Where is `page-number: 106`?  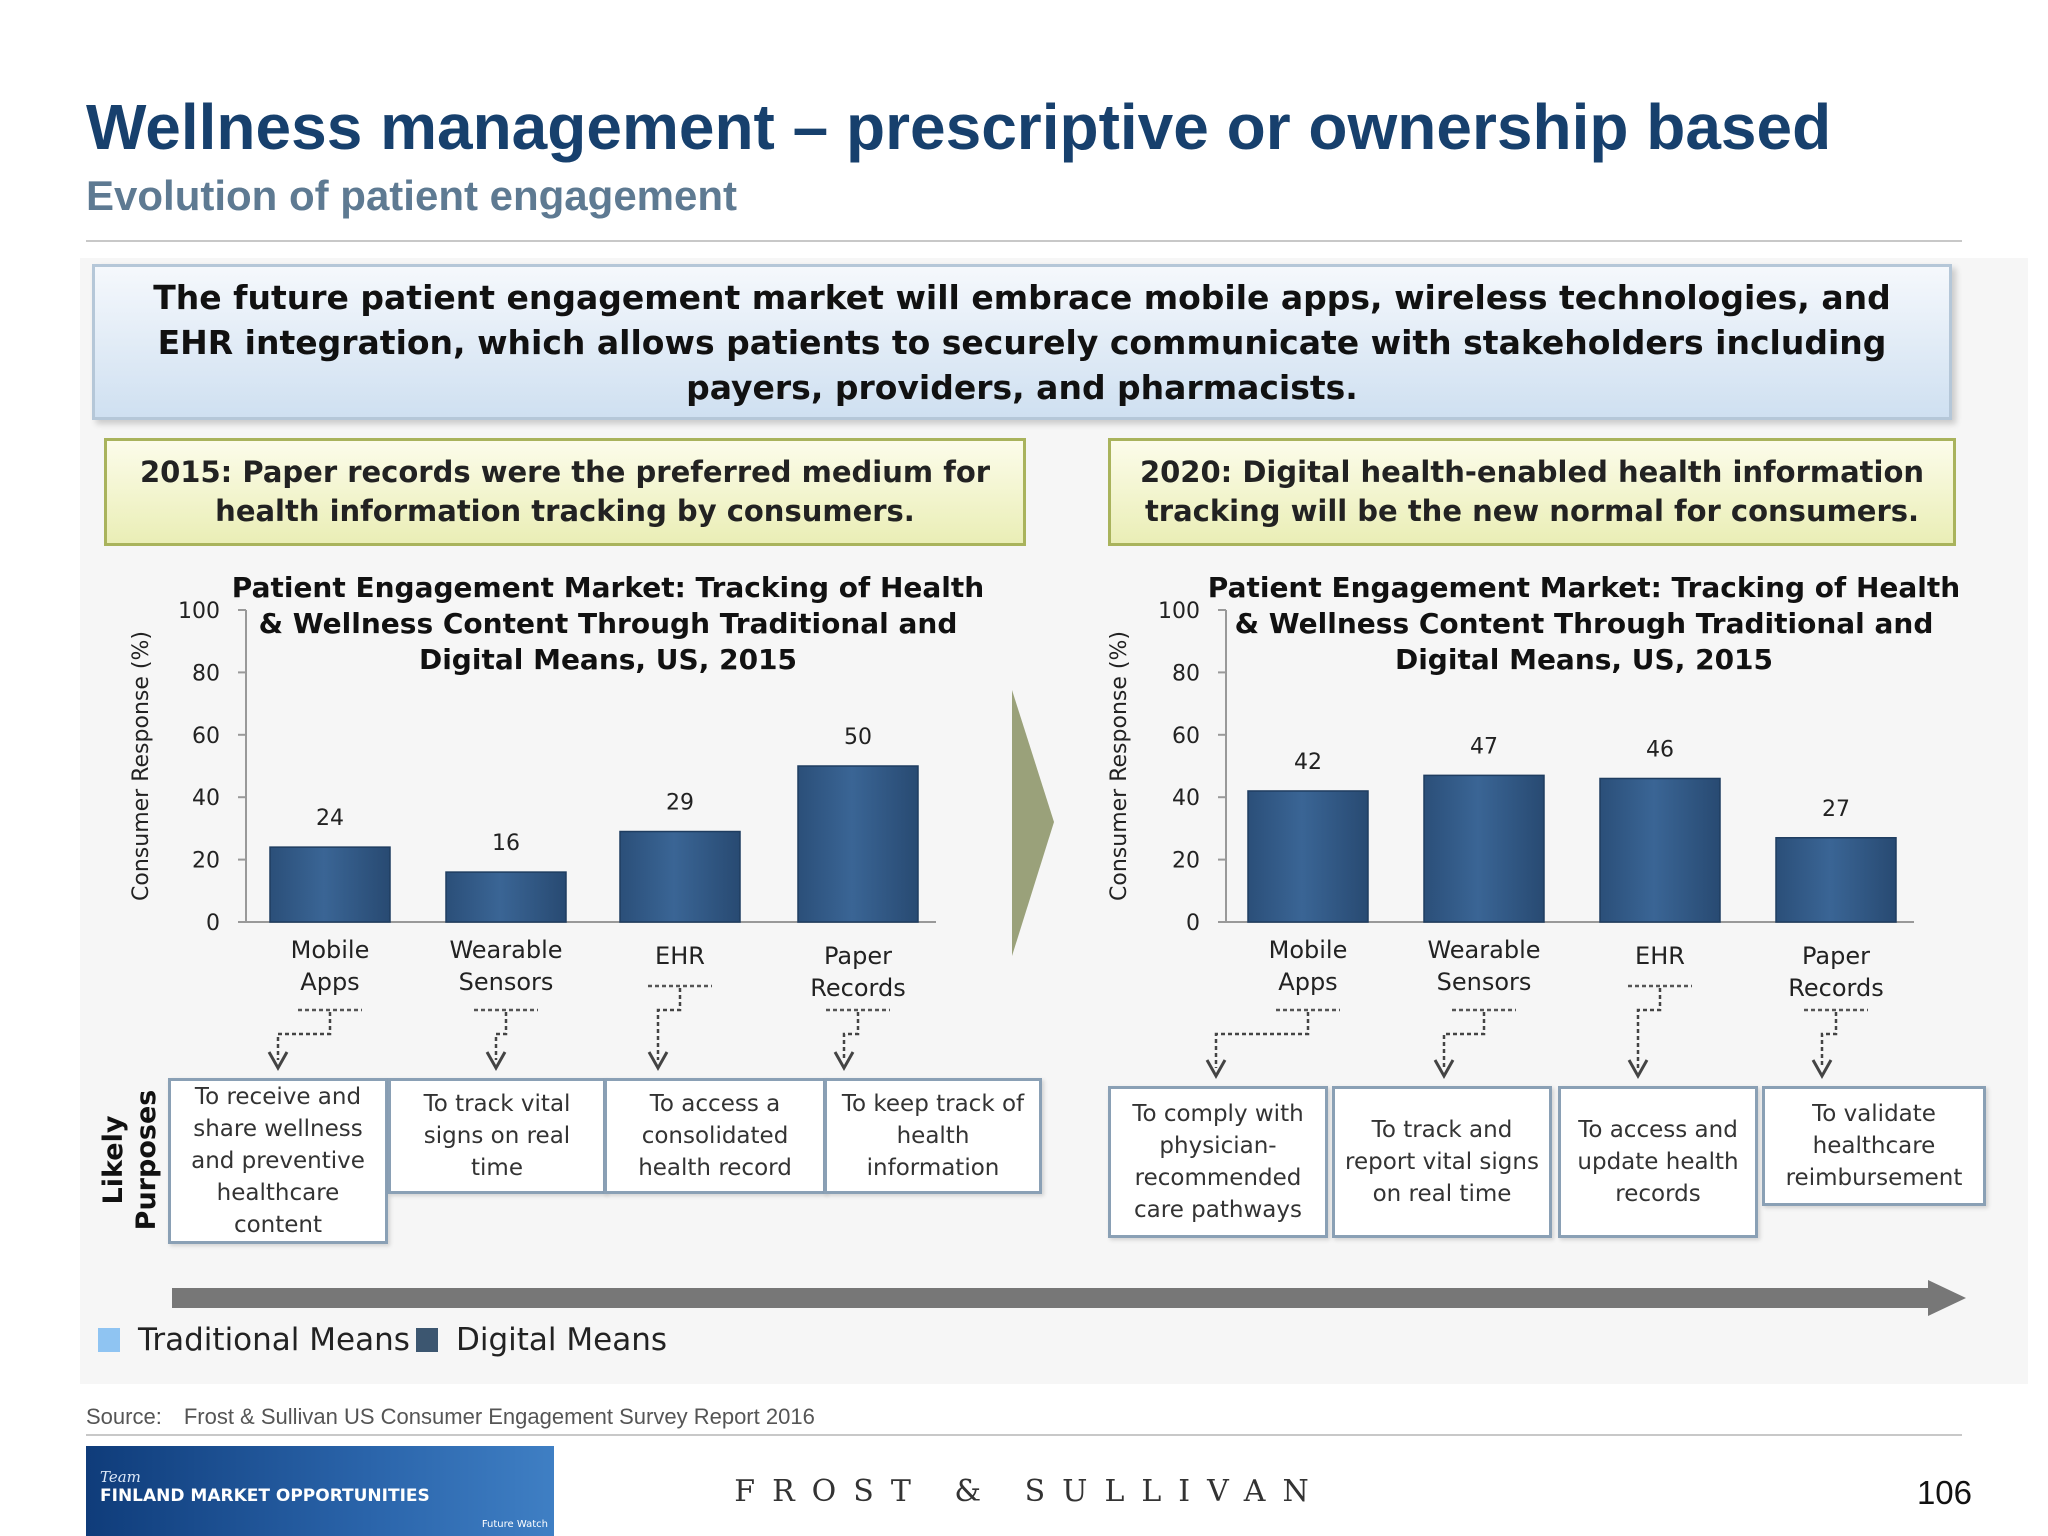 page-number: 106 is located at coordinates (1944, 1492).